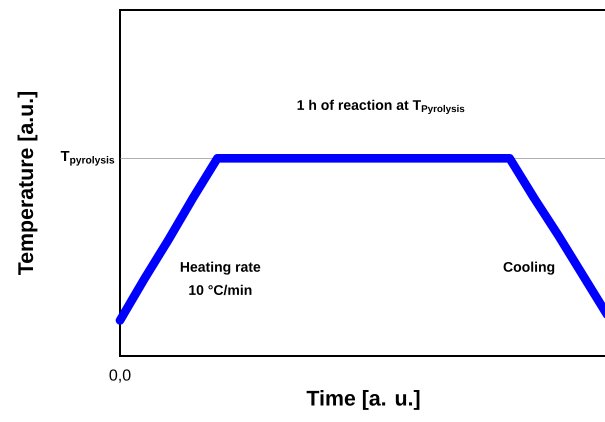 The height and width of the screenshot is (422, 605). I want to click on x-axis-title: Time [a. u.], so click(363, 400).